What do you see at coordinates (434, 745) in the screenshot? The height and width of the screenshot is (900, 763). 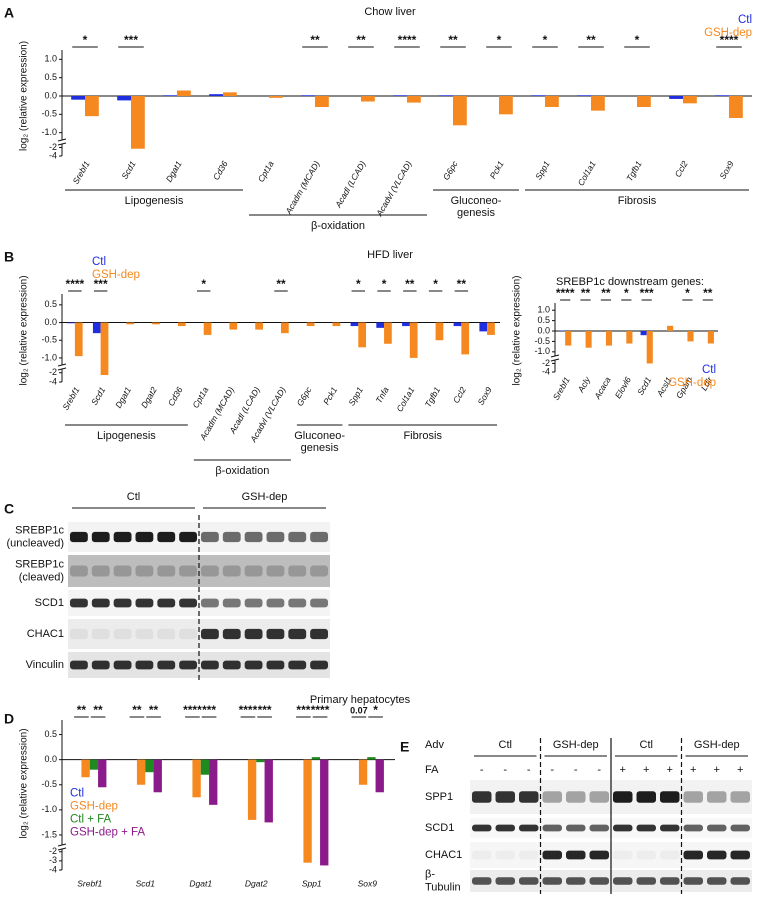 I see `row-header: Adv` at bounding box center [434, 745].